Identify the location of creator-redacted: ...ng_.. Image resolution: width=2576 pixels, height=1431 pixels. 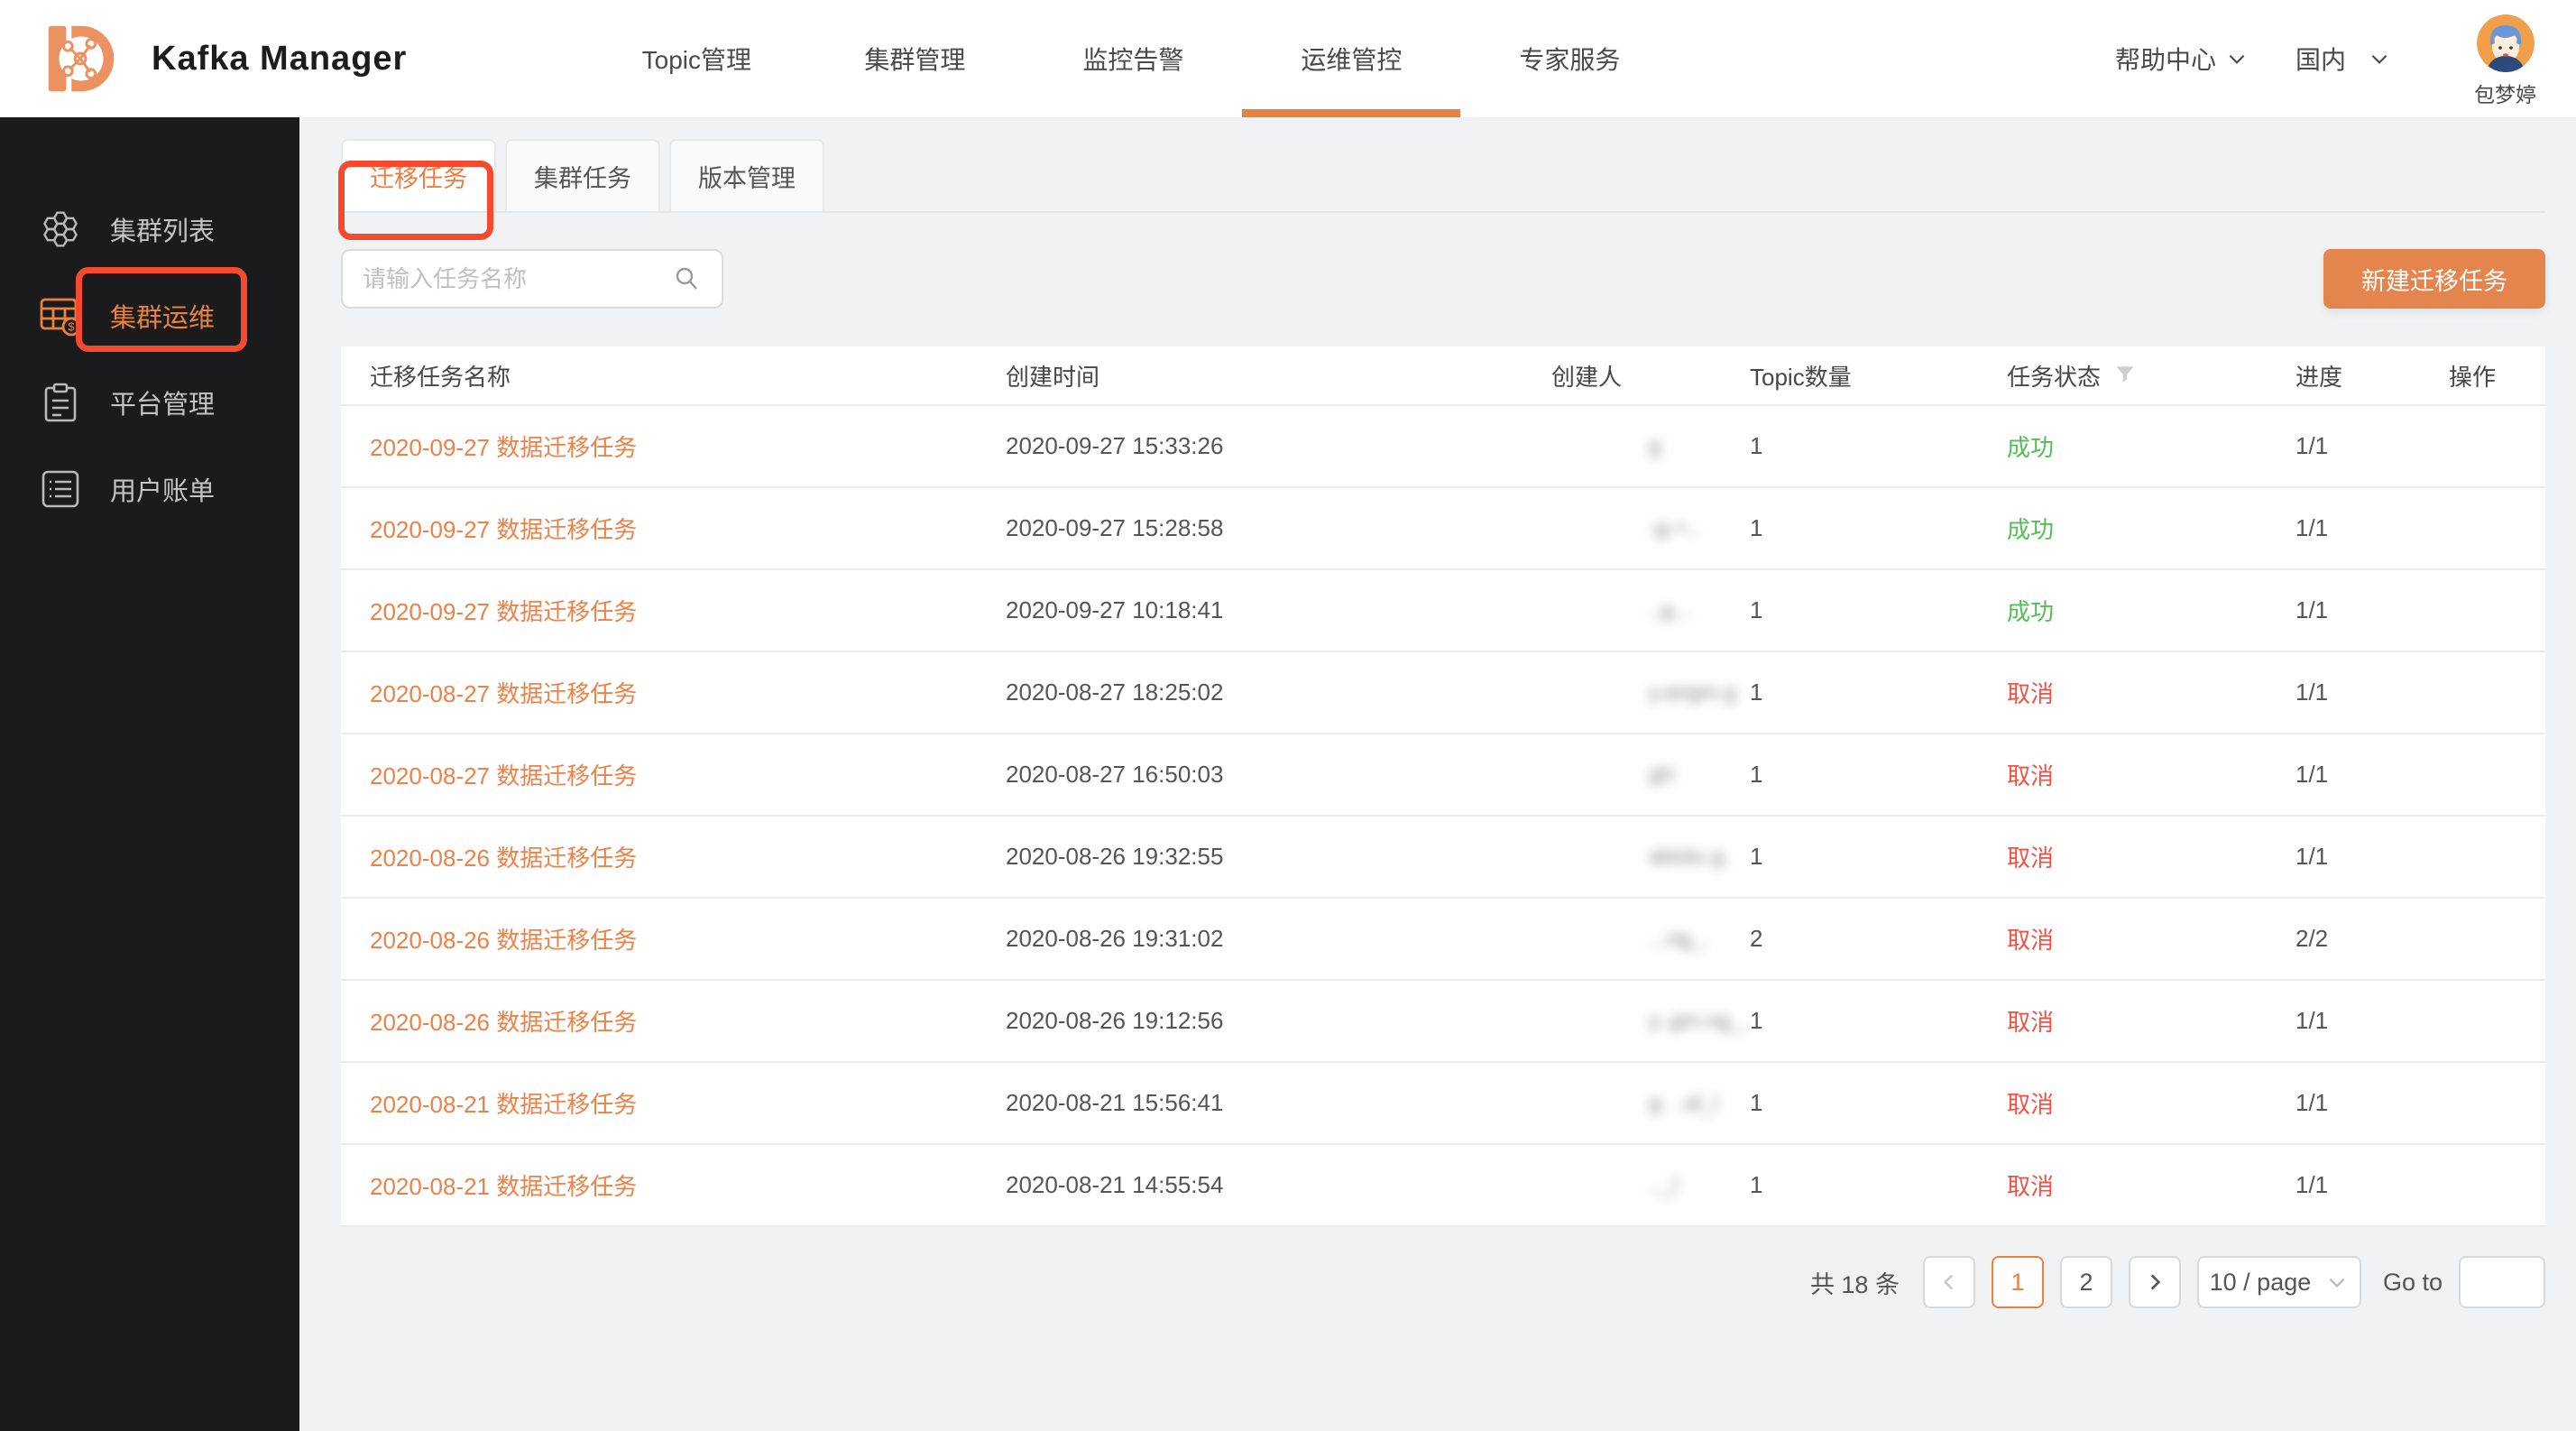
(1679, 939).